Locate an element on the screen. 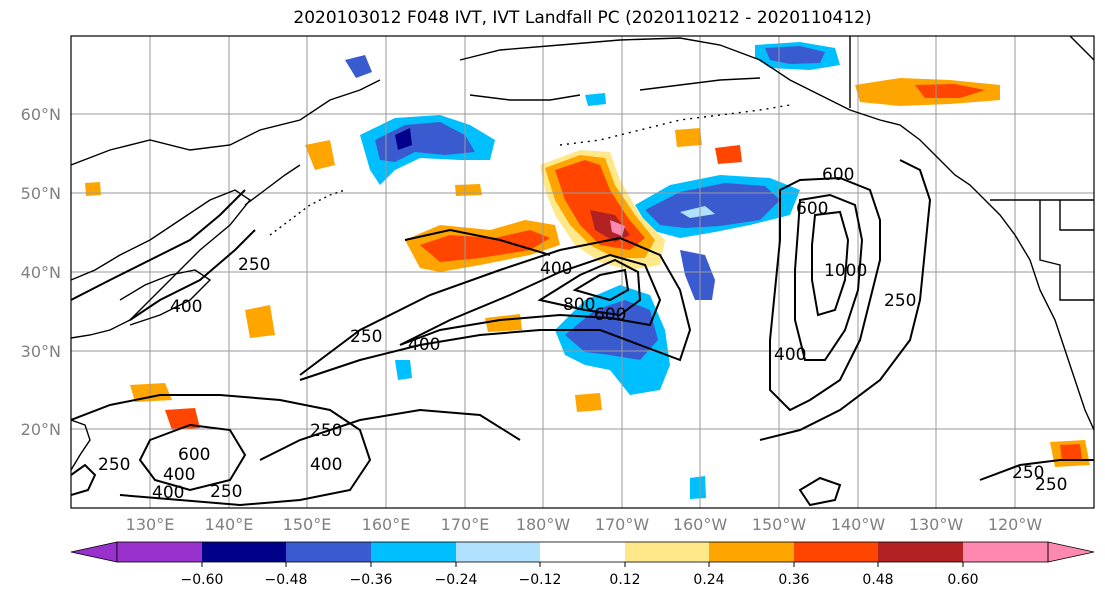  lat-label: 50°N is located at coordinates (41, 193).